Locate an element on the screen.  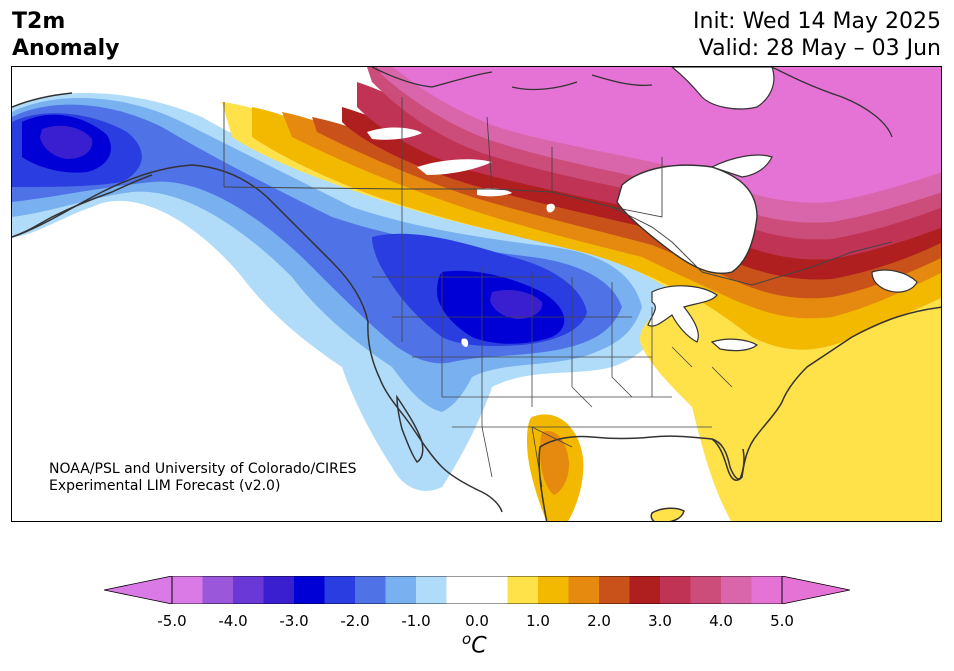
baja-coastline is located at coordinates (410, 428).